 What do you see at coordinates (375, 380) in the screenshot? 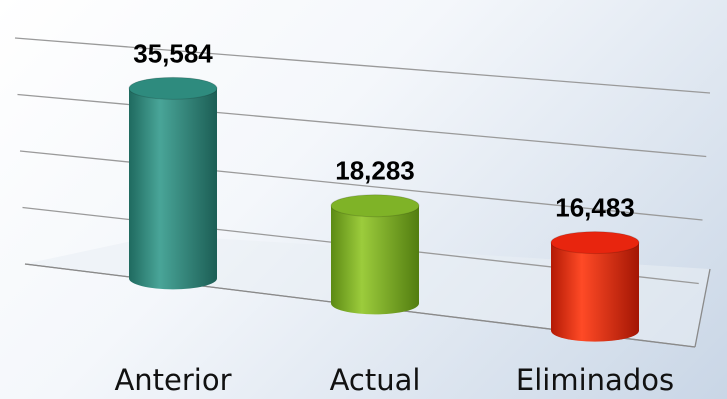
I see `category-label: Actual` at bounding box center [375, 380].